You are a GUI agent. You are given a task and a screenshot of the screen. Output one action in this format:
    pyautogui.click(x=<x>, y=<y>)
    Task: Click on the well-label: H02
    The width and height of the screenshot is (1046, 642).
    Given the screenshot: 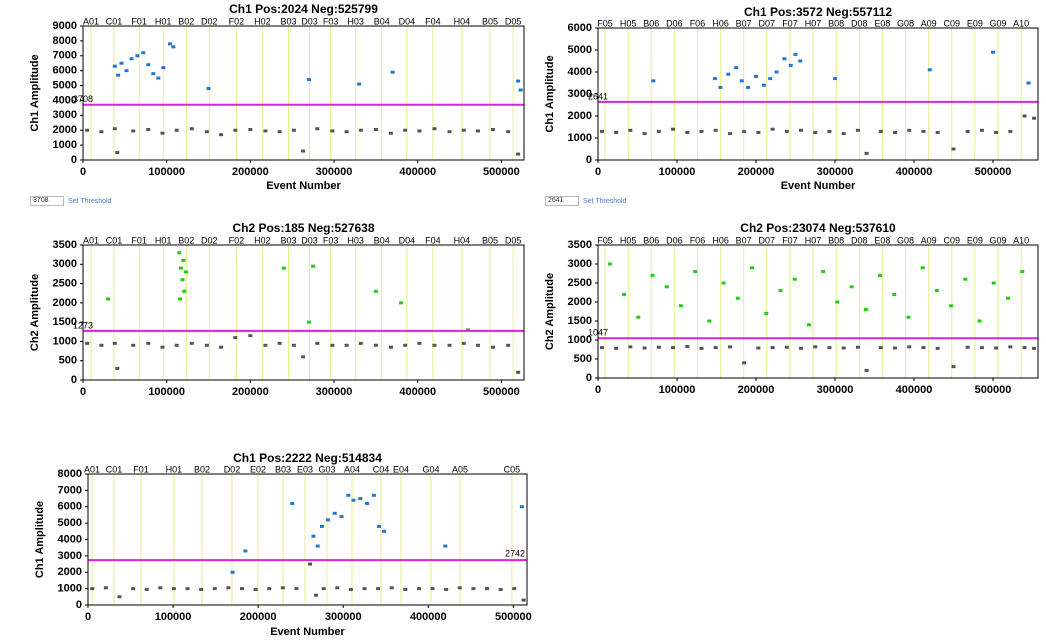 What is the action you would take?
    pyautogui.click(x=262, y=21)
    